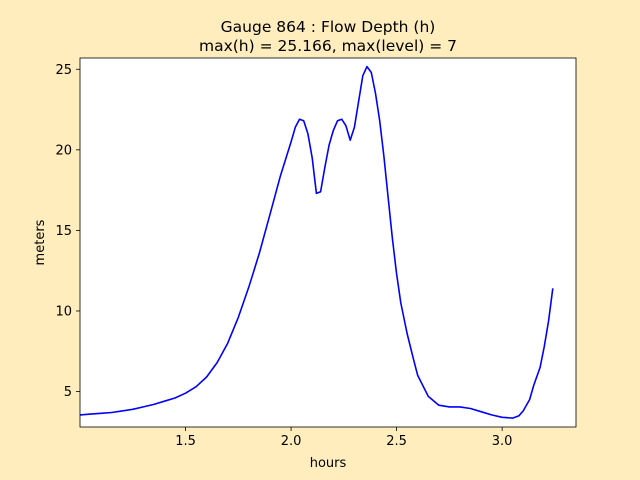 Image resolution: width=640 pixels, height=480 pixels. I want to click on x-axis-label: hours, so click(328, 463).